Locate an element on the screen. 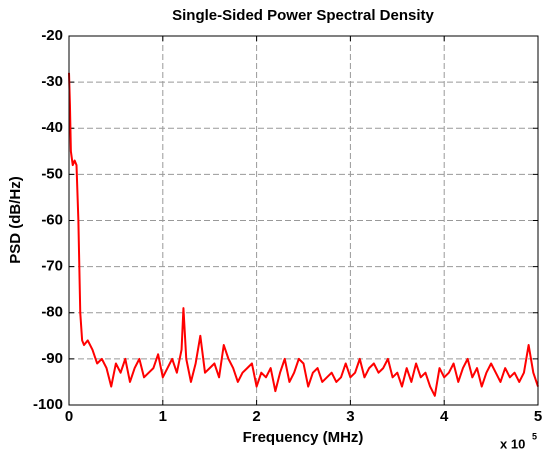 The image size is (550, 461). x-tick-label: 2 is located at coordinates (256, 416).